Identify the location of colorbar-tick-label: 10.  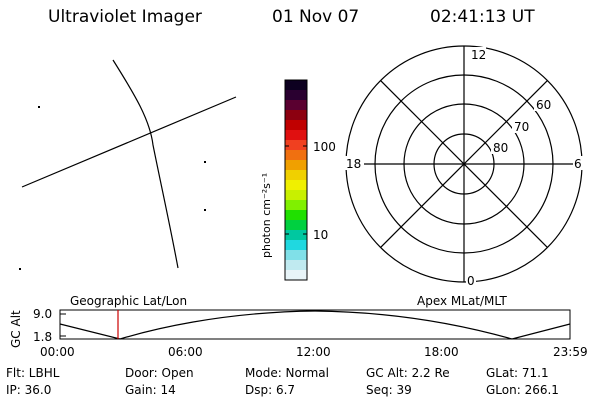
(321, 235).